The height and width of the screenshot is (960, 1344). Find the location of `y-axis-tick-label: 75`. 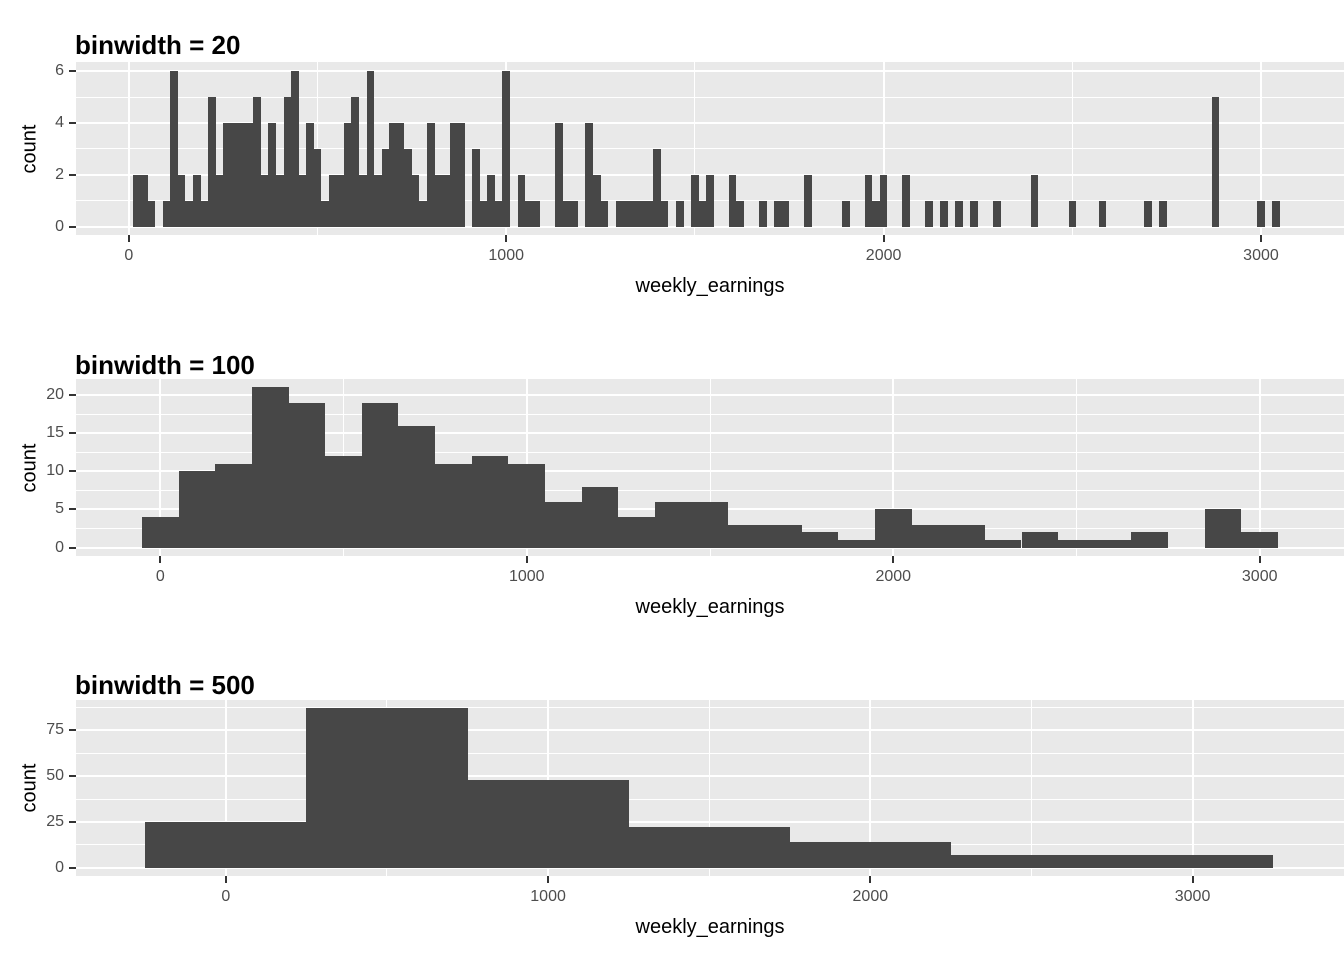

y-axis-tick-label: 75 is located at coordinates (55, 730).